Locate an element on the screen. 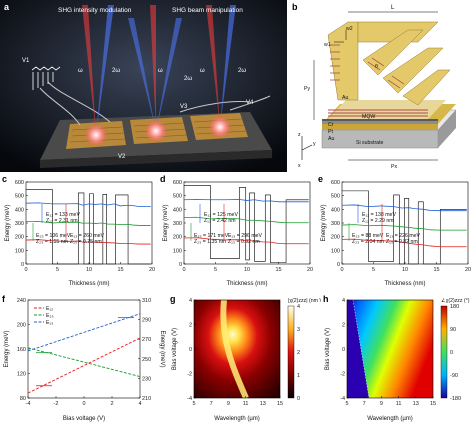  y-tick-label: 300 is located at coordinates (177, 224).